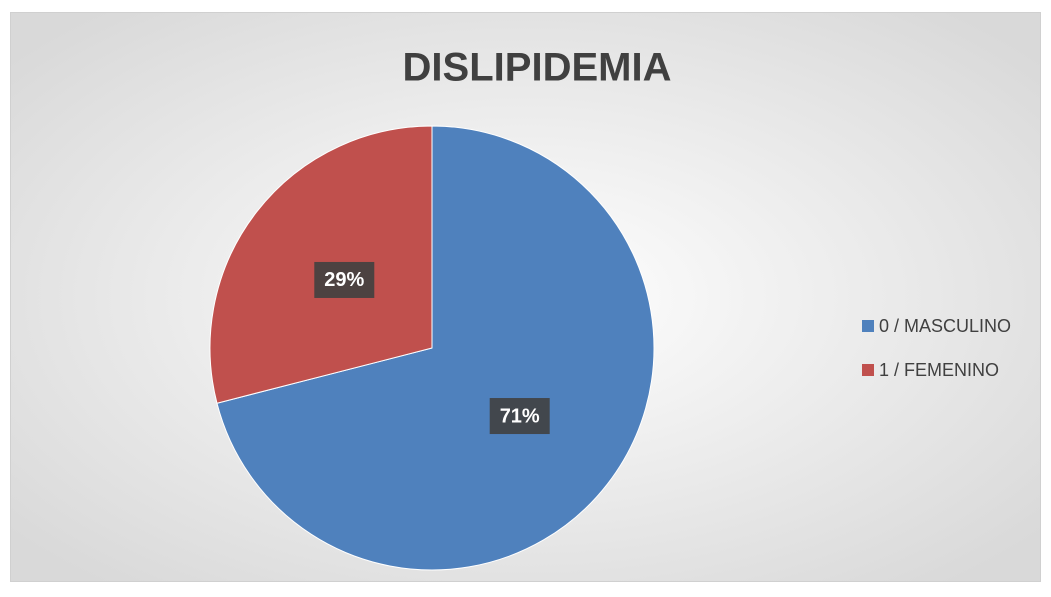  Describe the element at coordinates (537, 68) in the screenshot. I see `chart-title: DISLIPIDEMIA` at that location.